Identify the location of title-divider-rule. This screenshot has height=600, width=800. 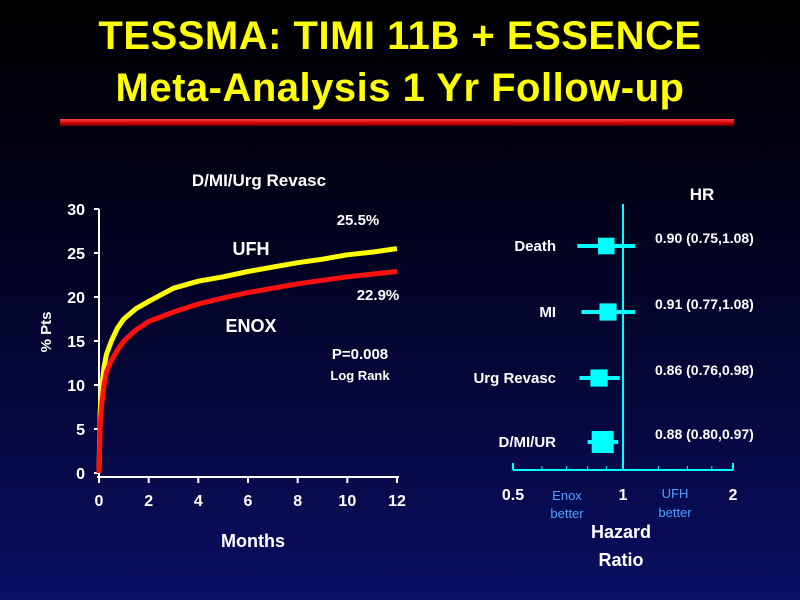
(397, 122).